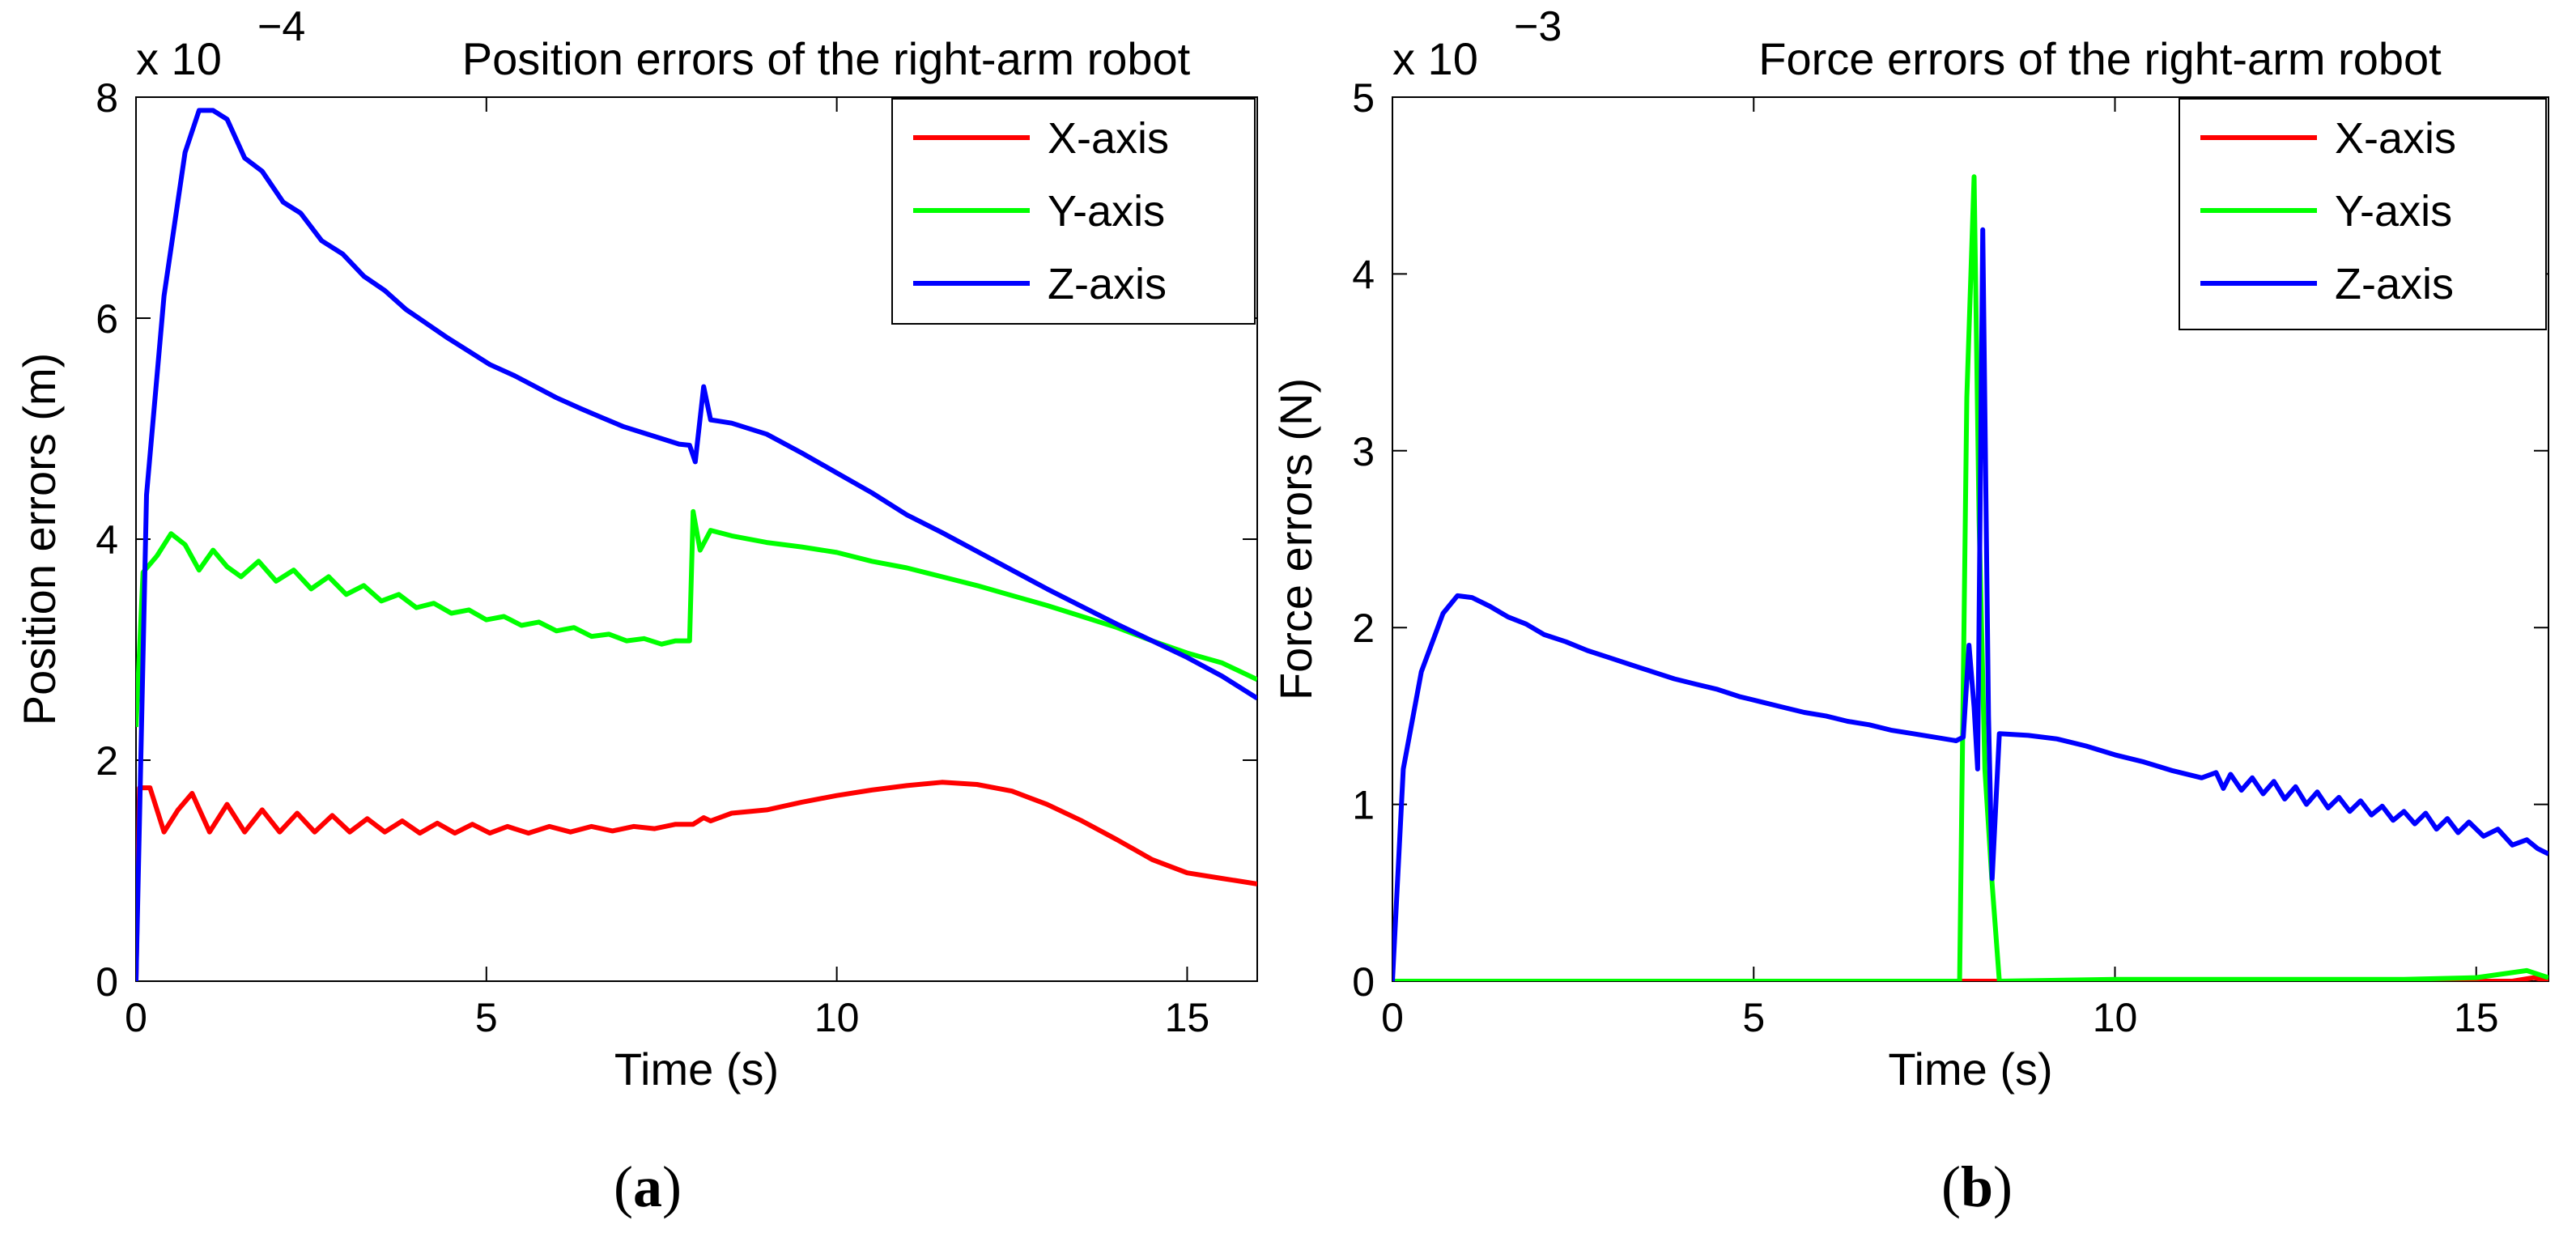  I want to click on panel-letter: a, so click(647, 1186).